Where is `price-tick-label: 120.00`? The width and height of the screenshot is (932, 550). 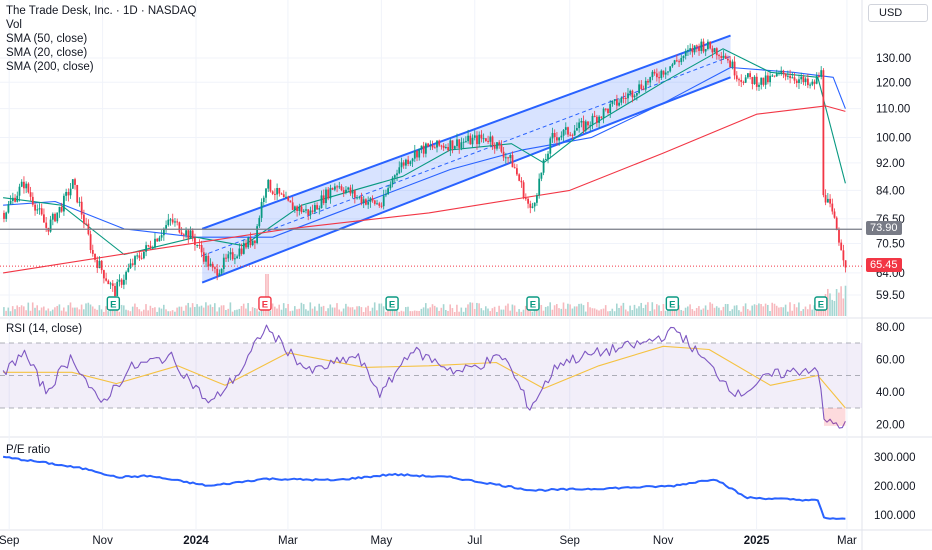
price-tick-label: 120.00 is located at coordinates (893, 83).